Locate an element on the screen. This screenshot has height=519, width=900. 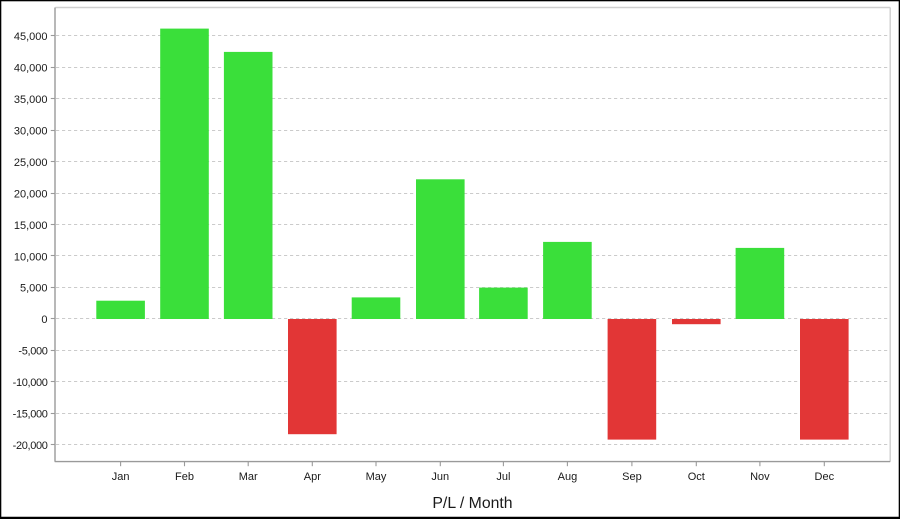
svg-text: 45,000 is located at coordinates (31, 37).